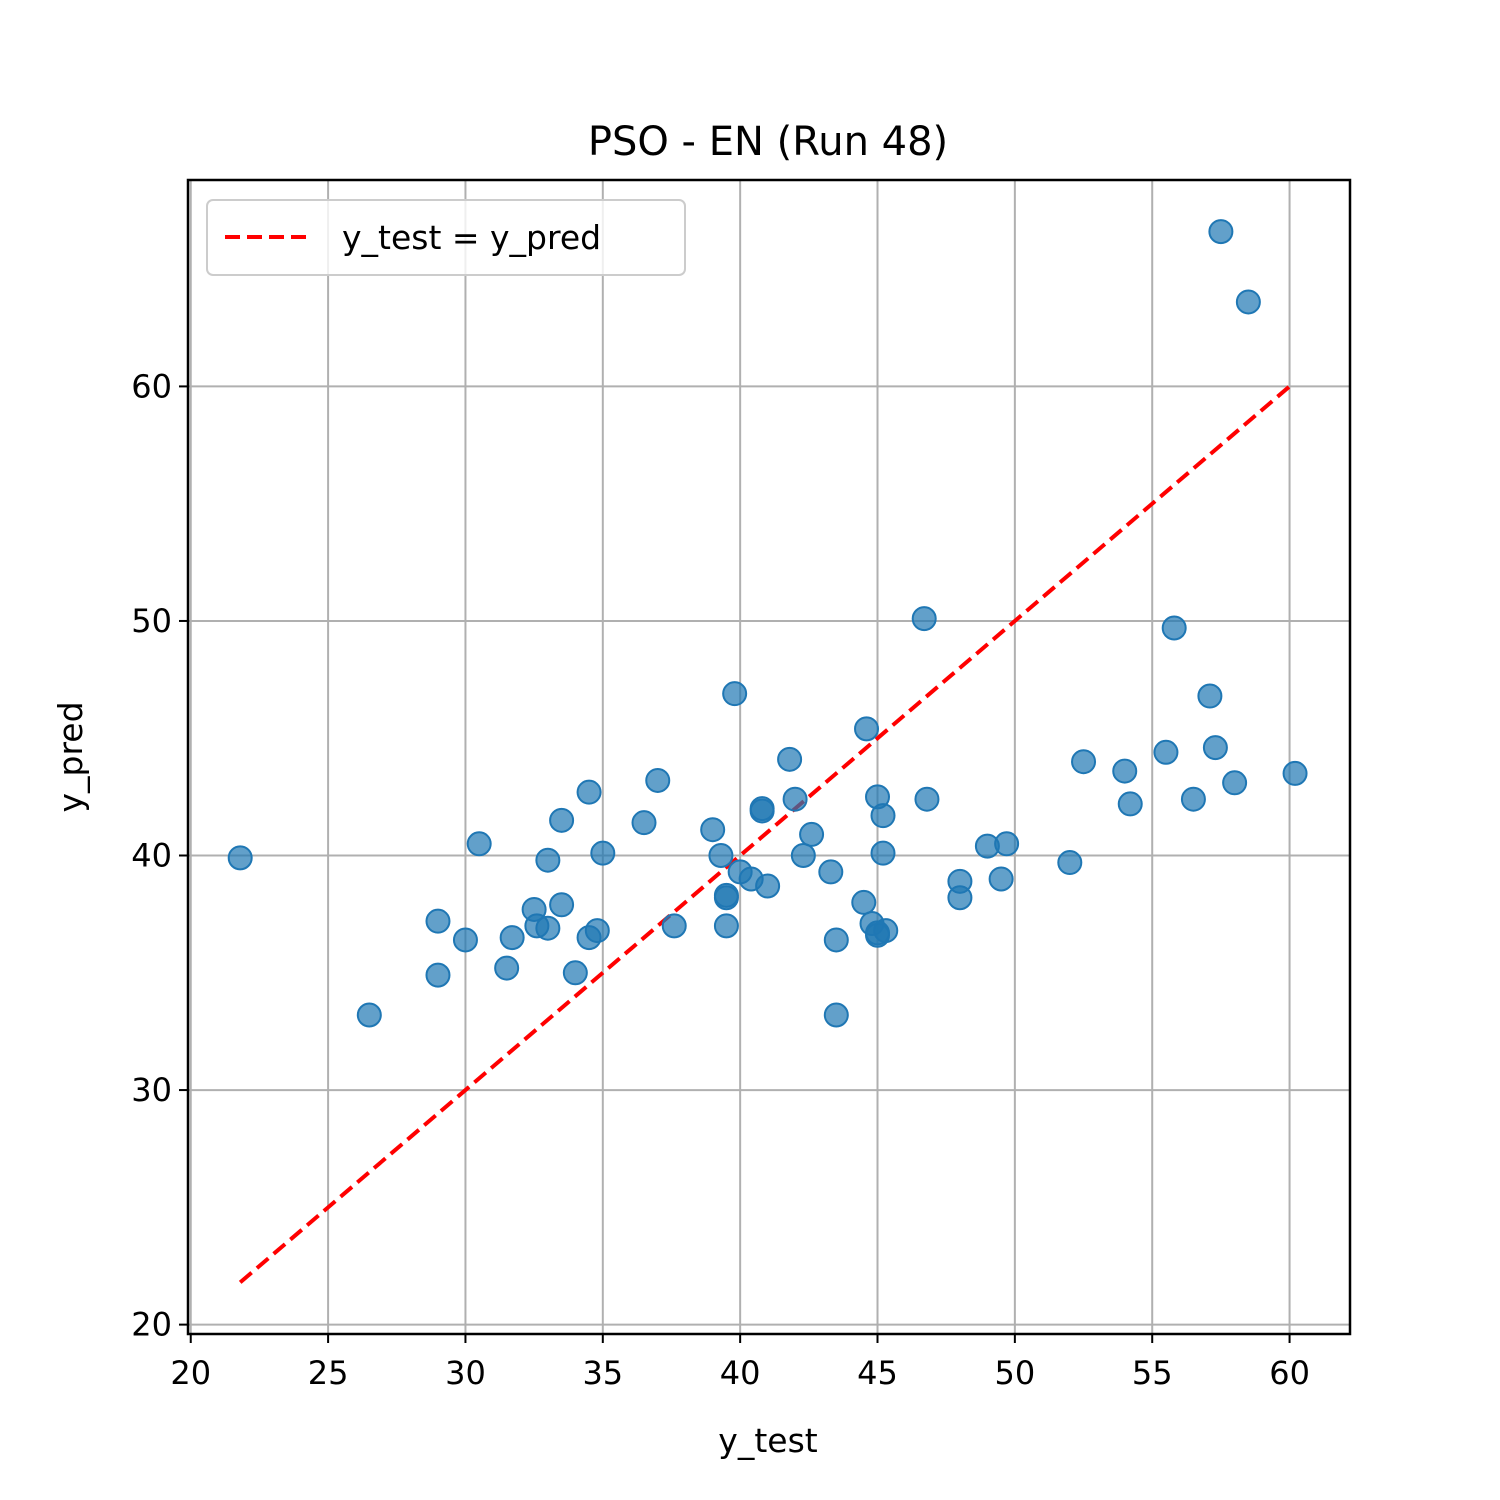 Image resolution: width=1500 pixels, height=1500 pixels. Describe the element at coordinates (740, 1373) in the screenshot. I see `x-tick-label: 40` at that location.